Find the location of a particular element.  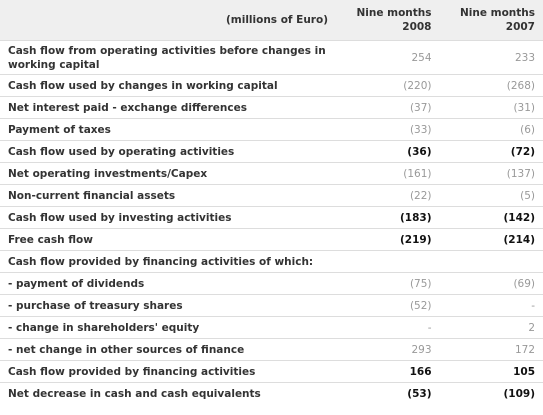

table-row: Free cash flow (219) (214) is located at coordinates (271, 239).